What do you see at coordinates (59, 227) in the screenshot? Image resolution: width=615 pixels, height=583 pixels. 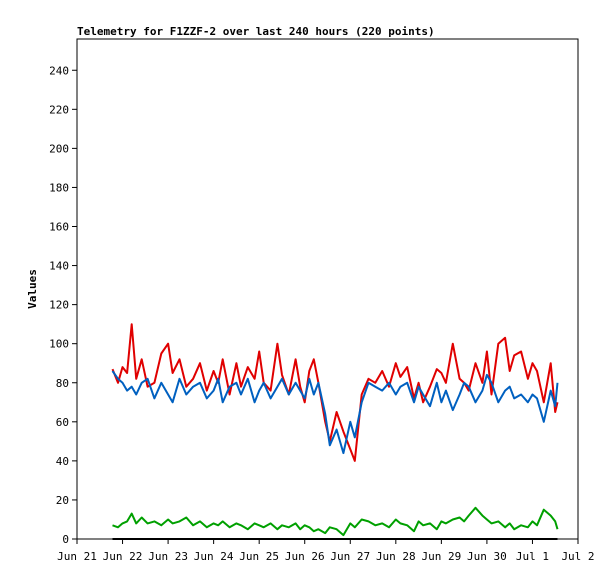 I see `y-tick-label: 160` at bounding box center [59, 227].